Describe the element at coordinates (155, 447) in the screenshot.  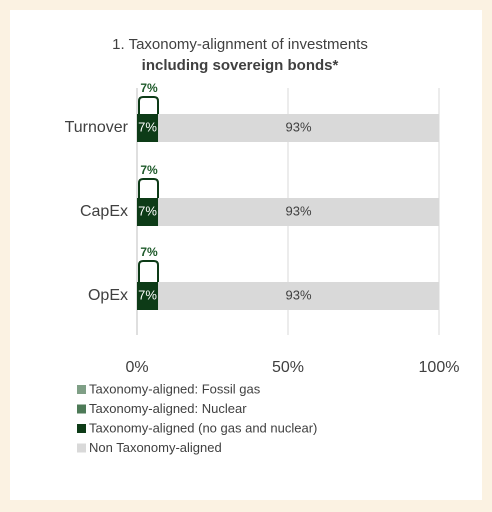
I see `legend-label: Non Taxonomy-aligned` at that location.